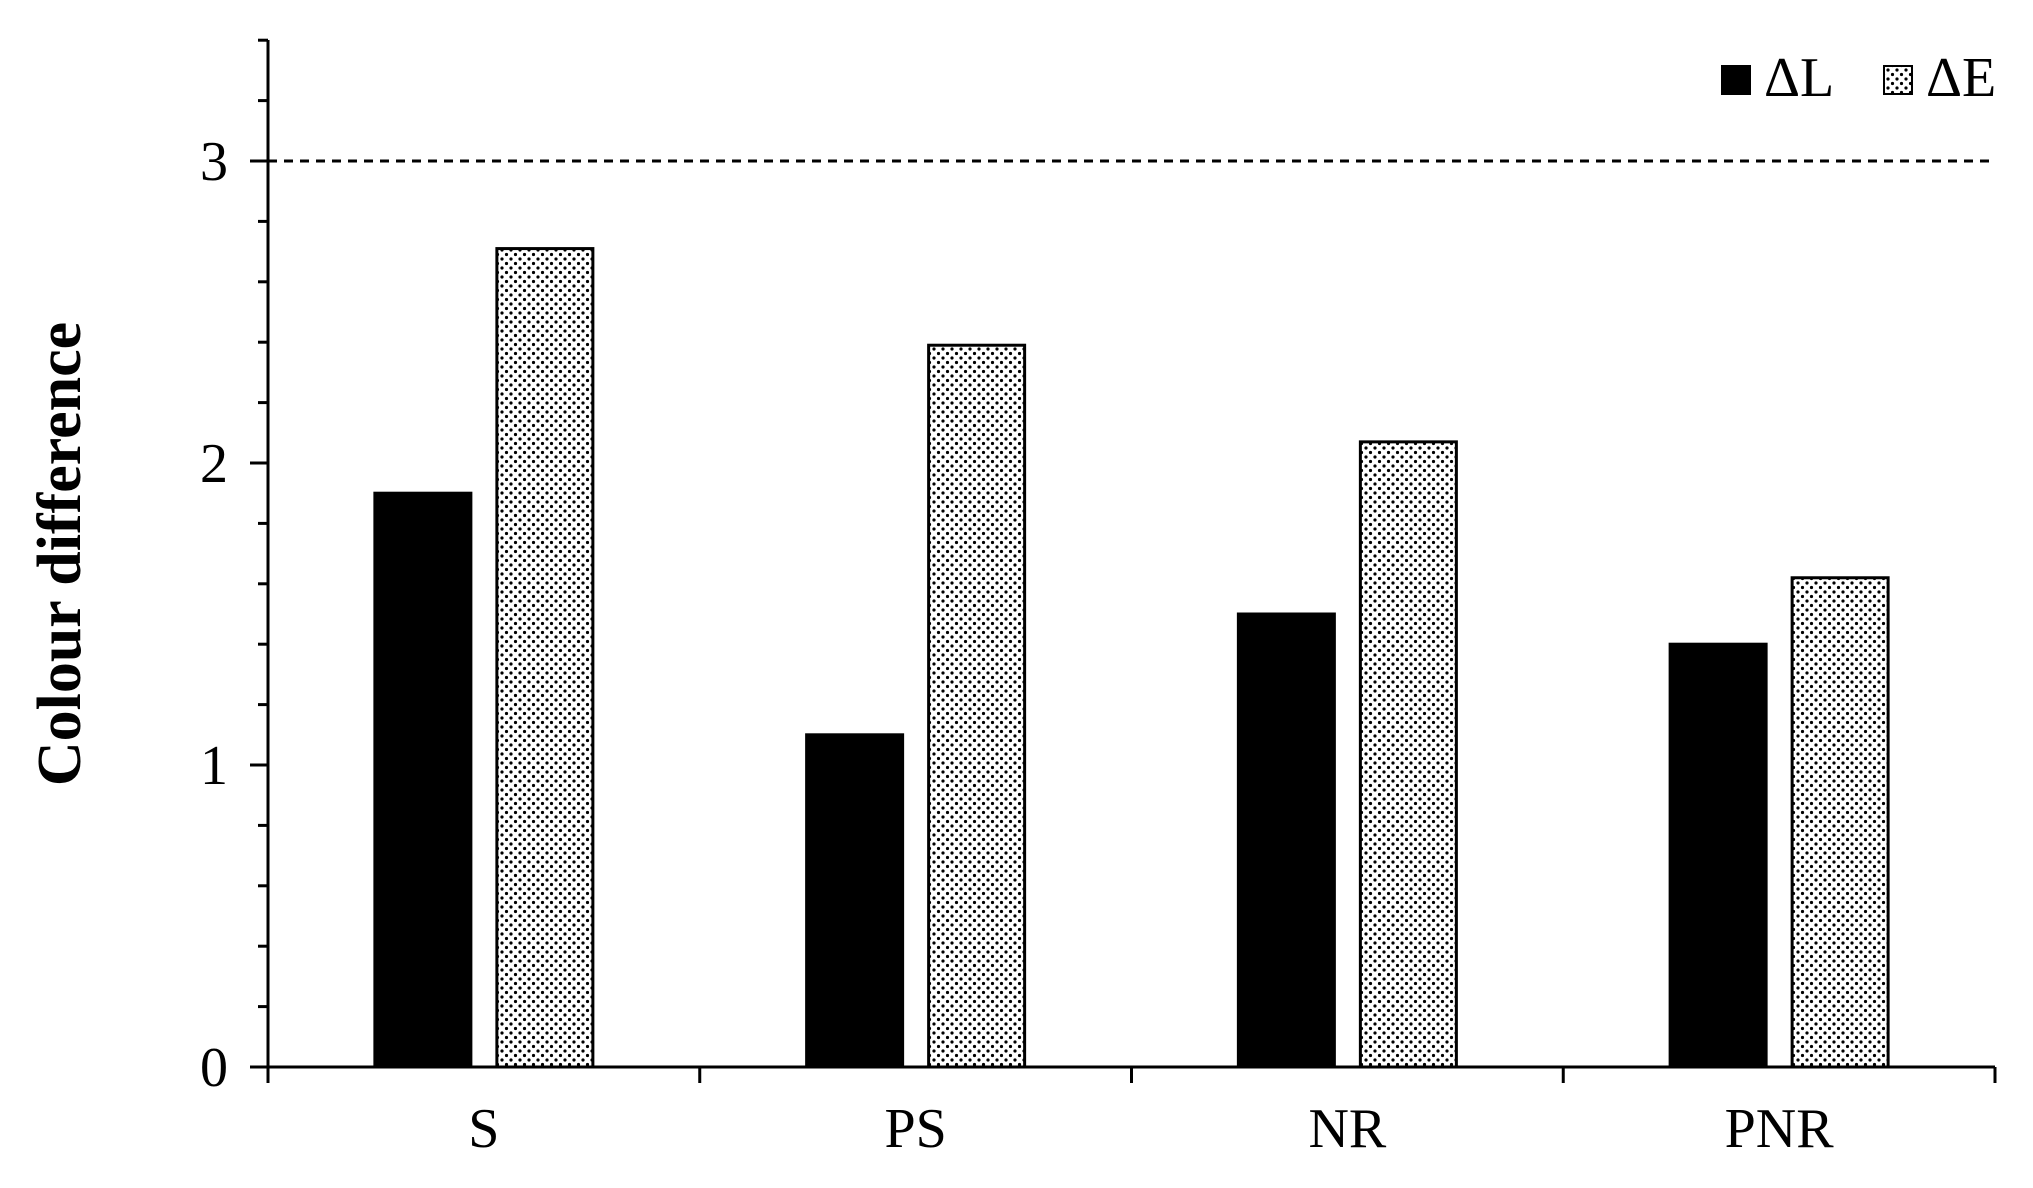 The height and width of the screenshot is (1188, 2033). What do you see at coordinates (855, 901) in the screenshot?
I see `bar-delta-l-ps` at bounding box center [855, 901].